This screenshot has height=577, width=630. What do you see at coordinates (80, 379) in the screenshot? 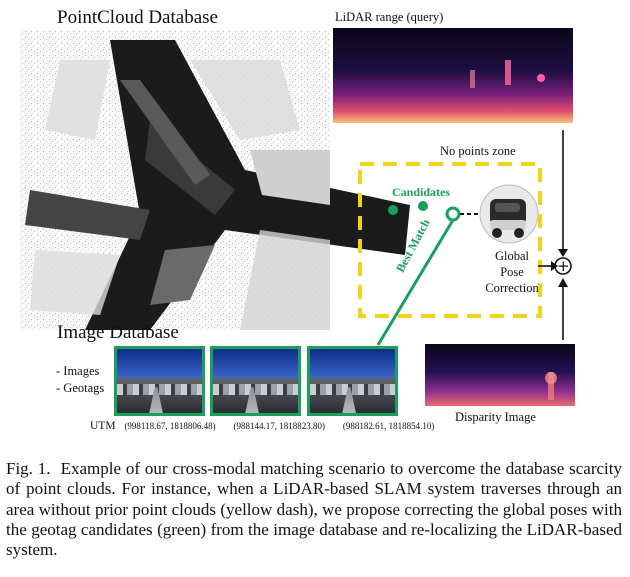
I see `image-database-items: - Images - Geotags` at bounding box center [80, 379].